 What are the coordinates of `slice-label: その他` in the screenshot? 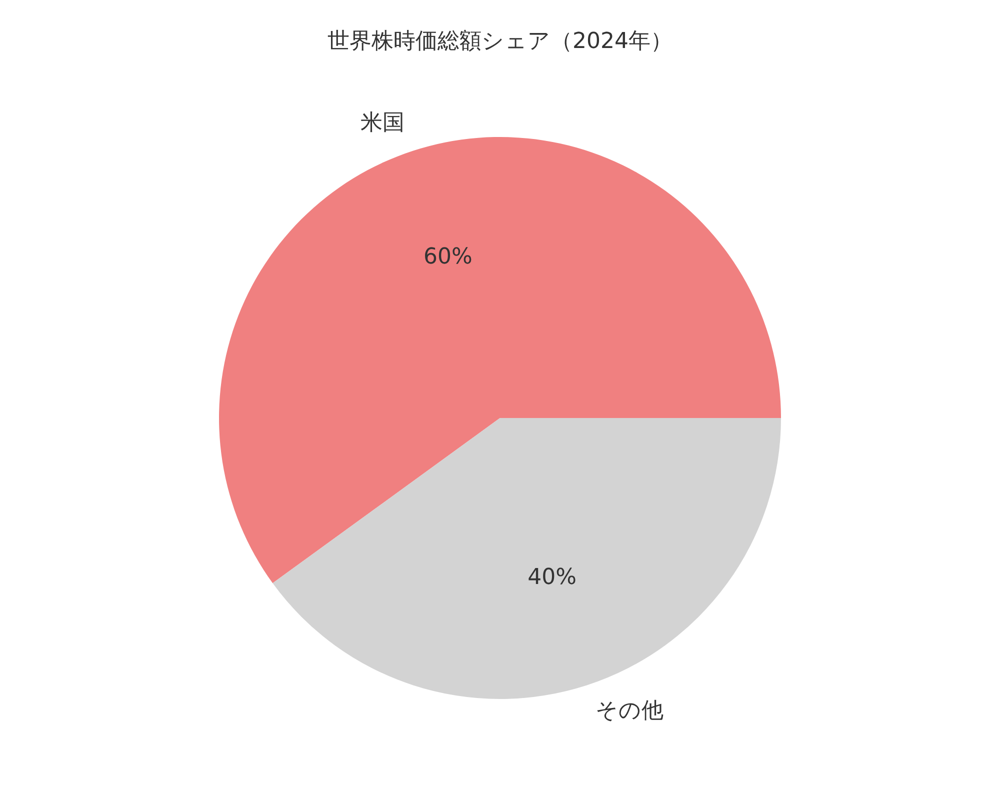 It's located at (630, 711).